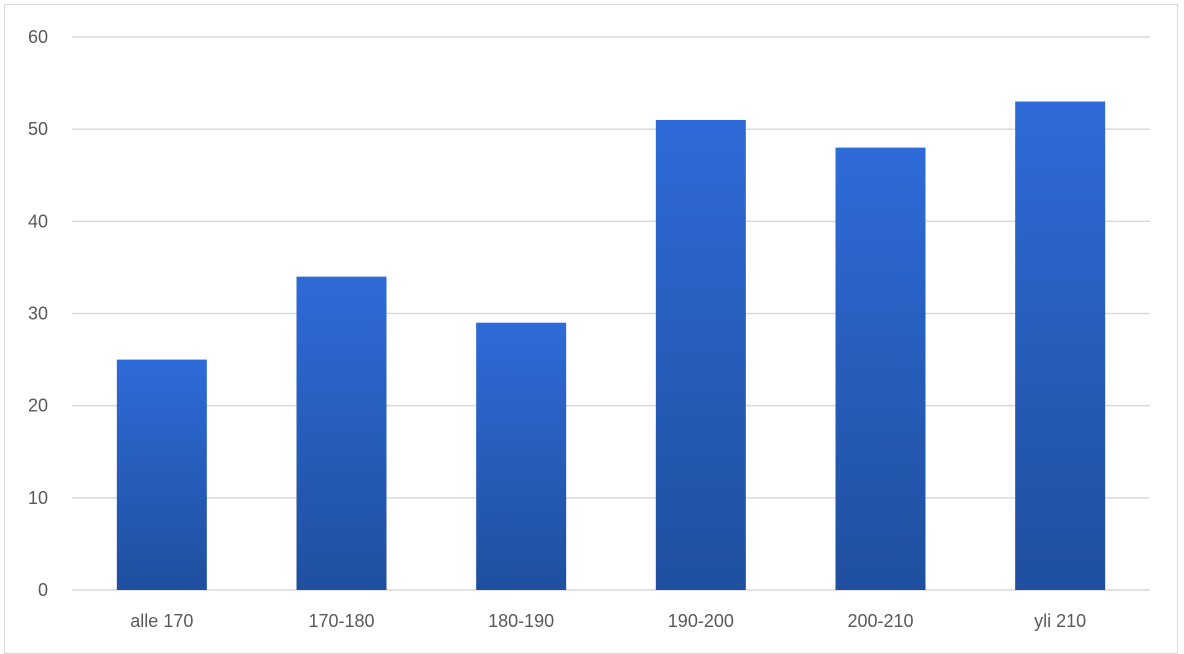 This screenshot has height=654, width=1184. I want to click on x-tick-label: 190-200, so click(701, 621).